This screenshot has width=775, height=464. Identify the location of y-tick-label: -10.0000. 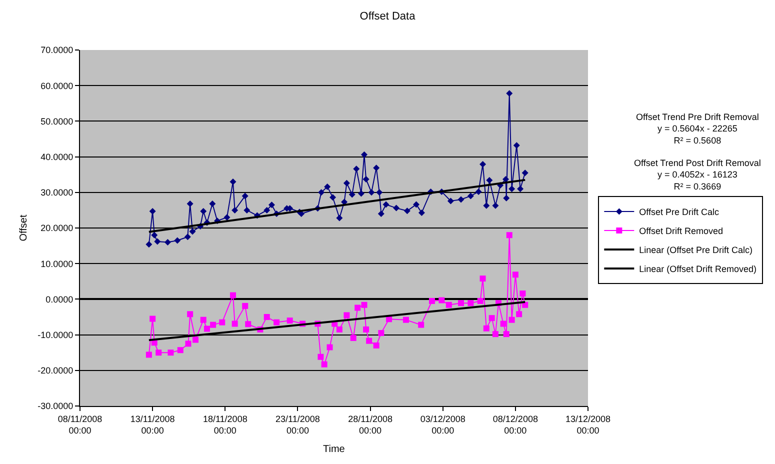
(56, 335).